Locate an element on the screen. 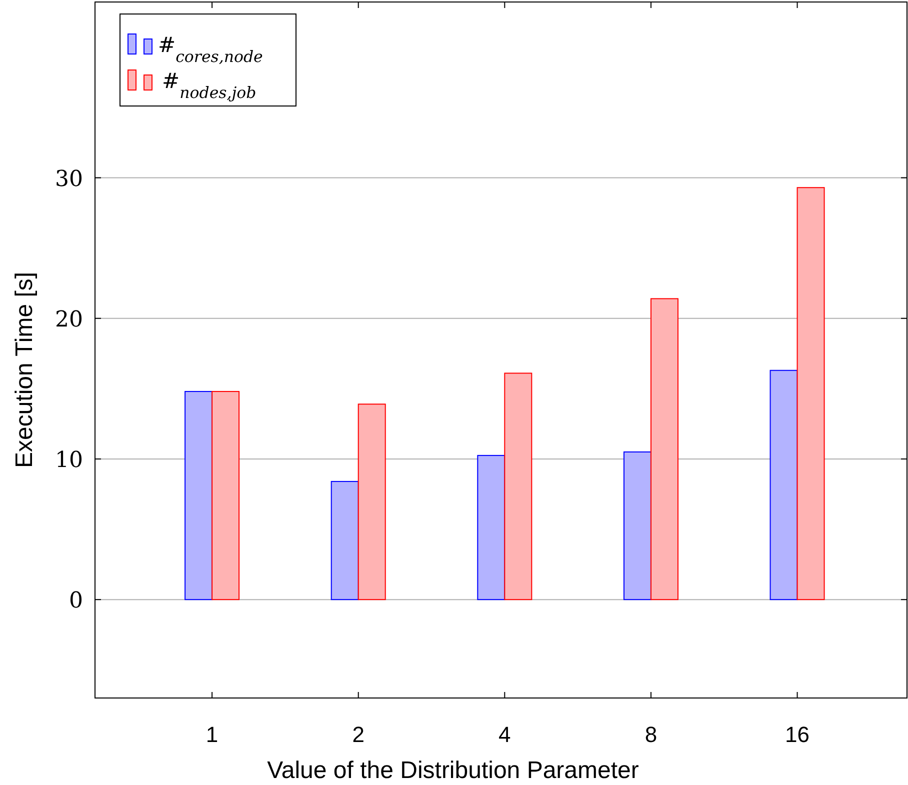 This screenshot has width=908, height=785. y-tick-label: 20 is located at coordinates (69, 319).